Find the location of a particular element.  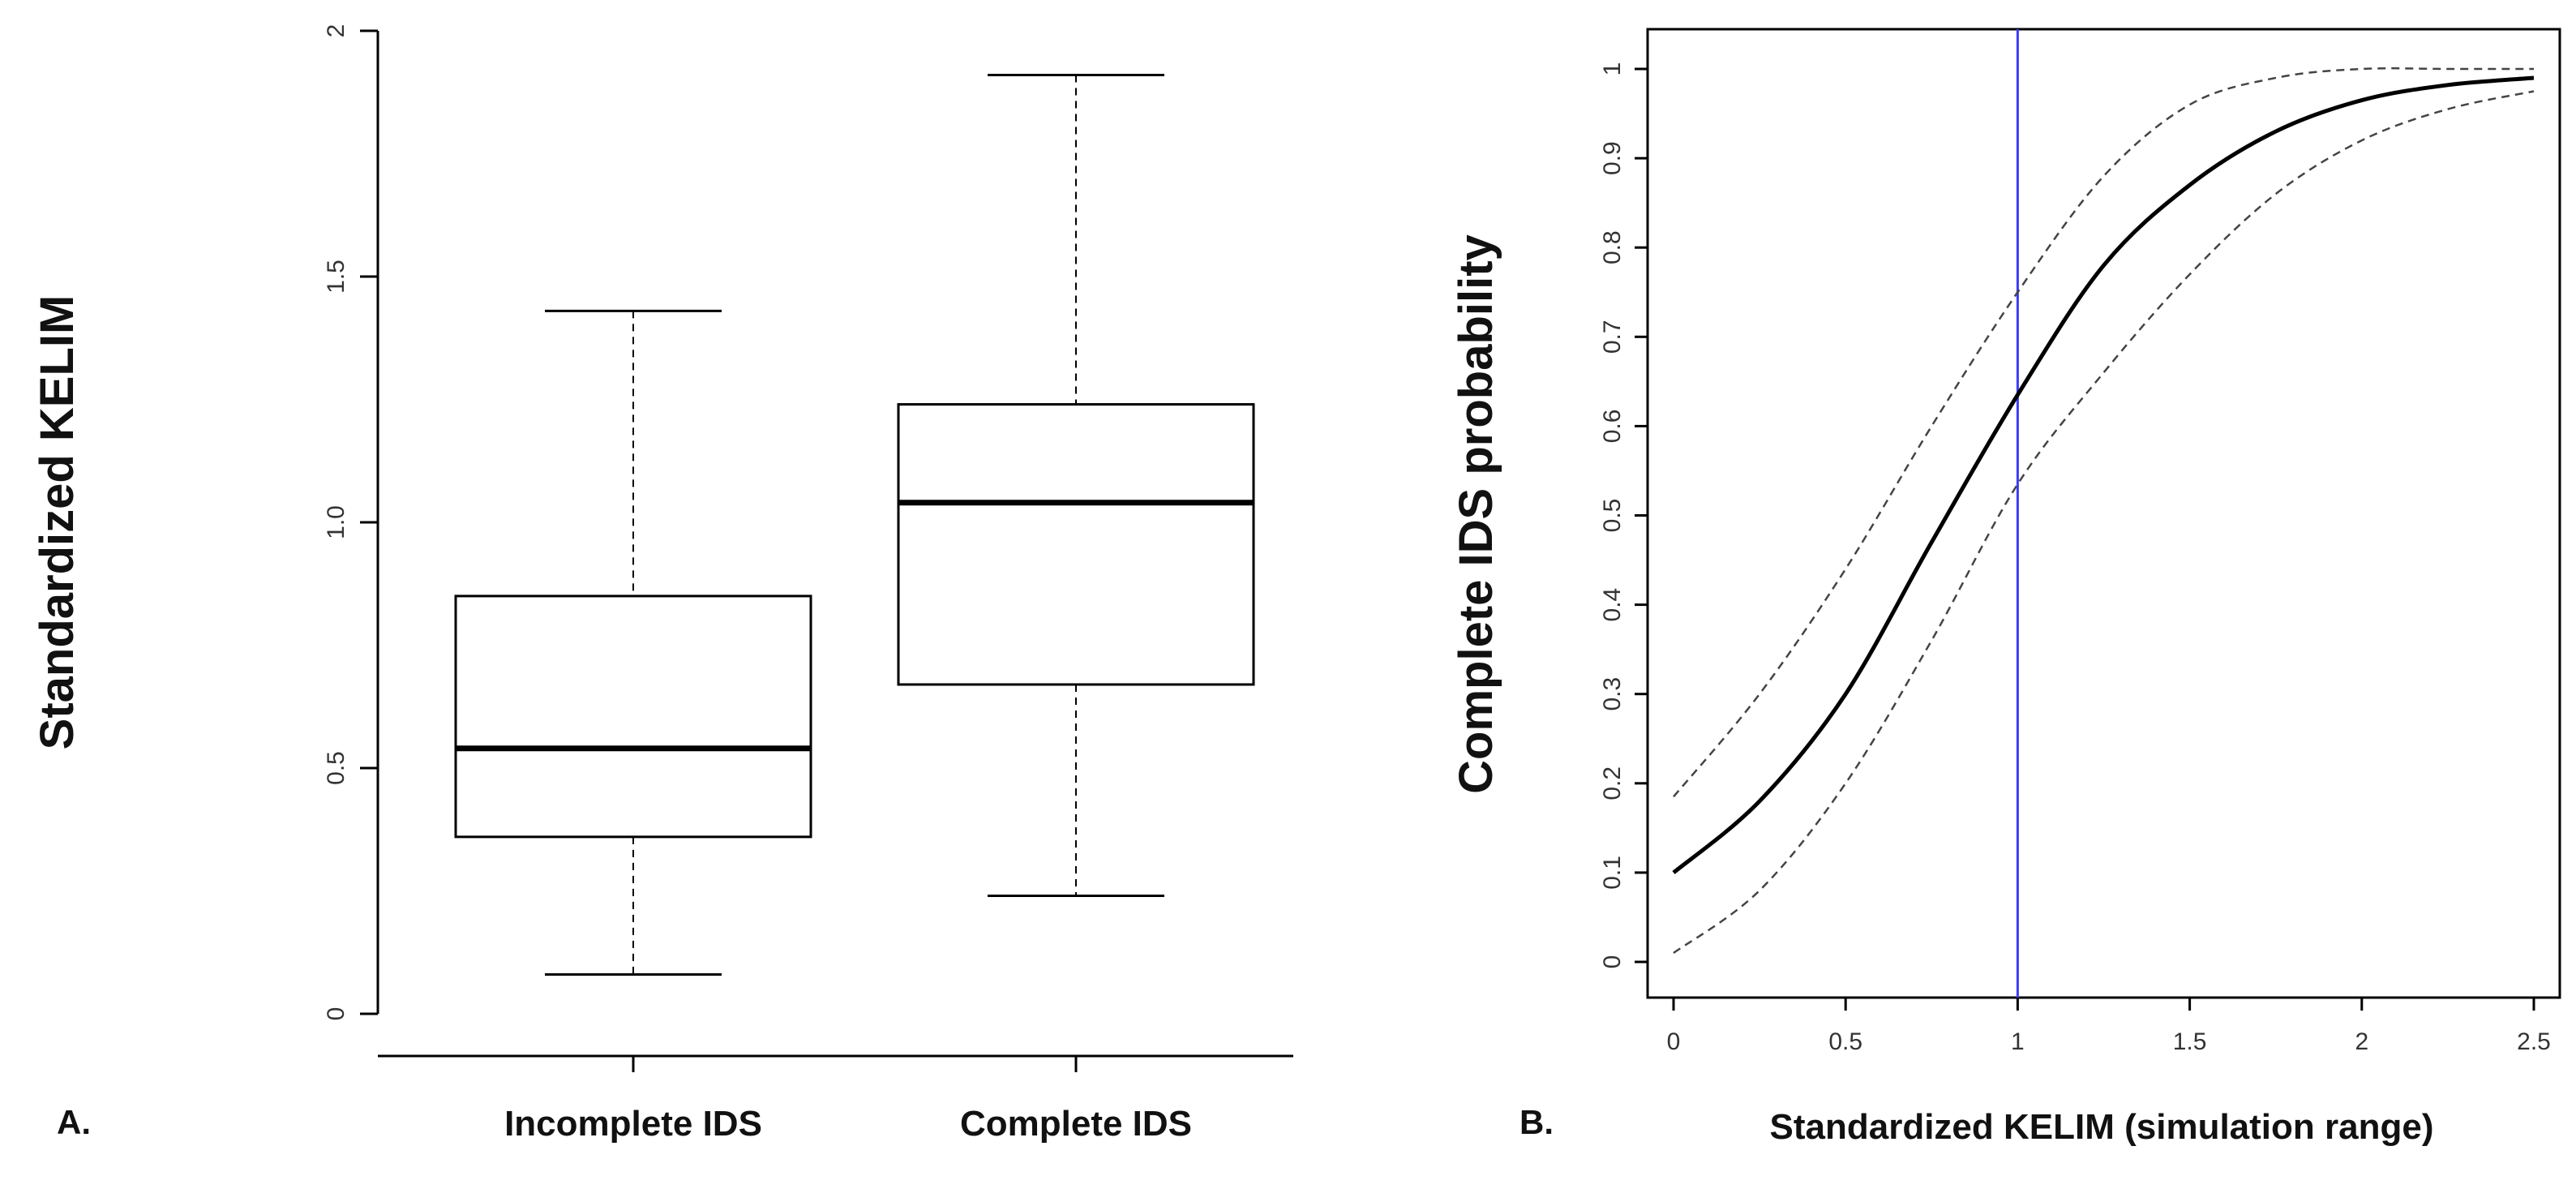

y-tick-label: 0.7 is located at coordinates (1612, 337).